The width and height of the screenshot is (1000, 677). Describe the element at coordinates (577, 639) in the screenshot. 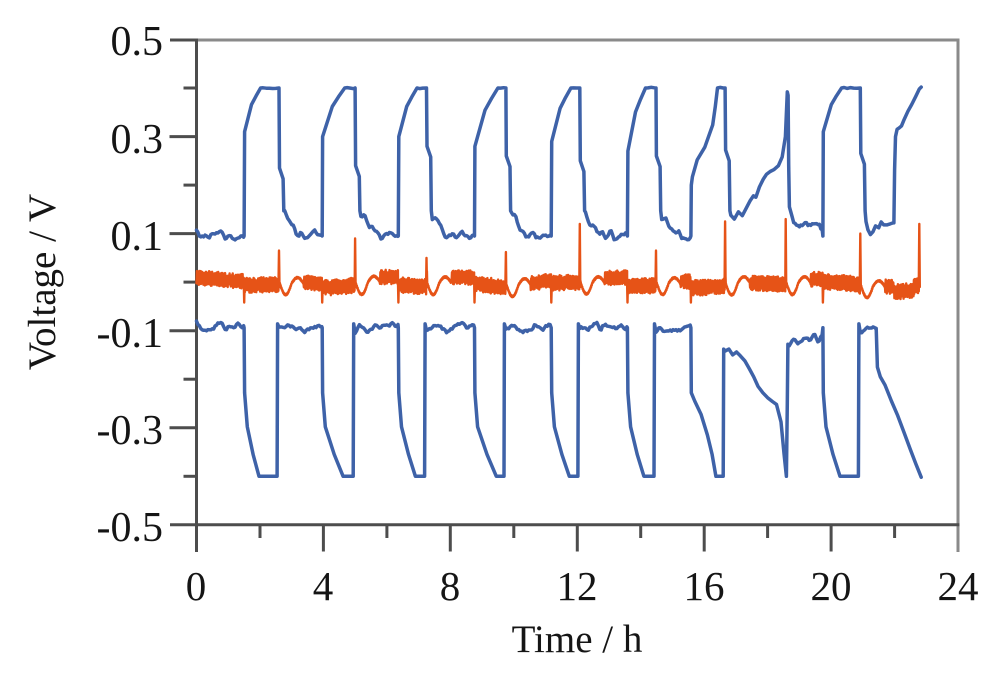

I see `svg-text: Time / h` at that location.